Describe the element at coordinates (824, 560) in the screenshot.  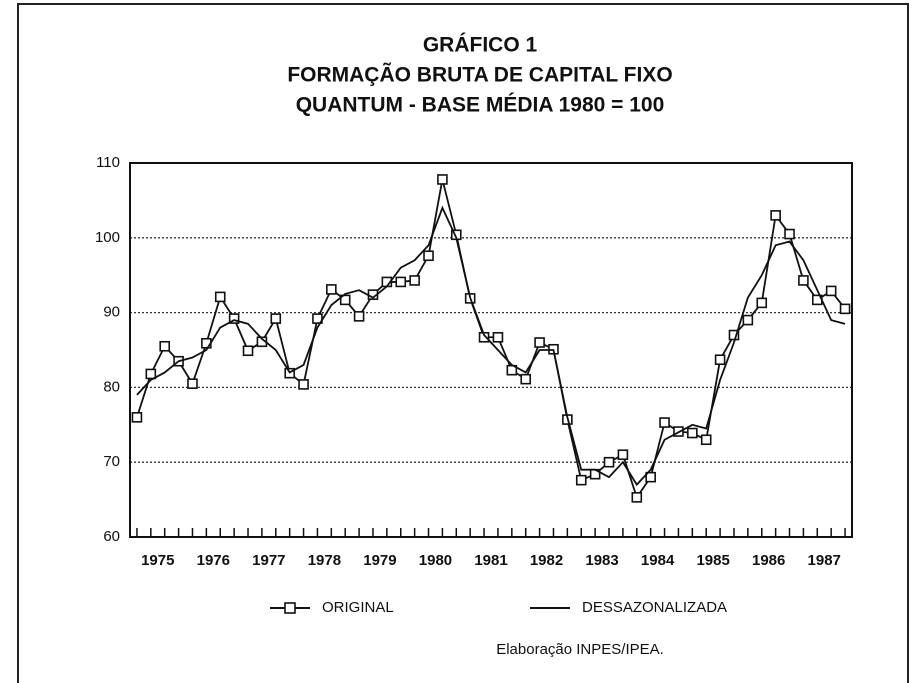
I see `x-tick-label: 1987` at that location.